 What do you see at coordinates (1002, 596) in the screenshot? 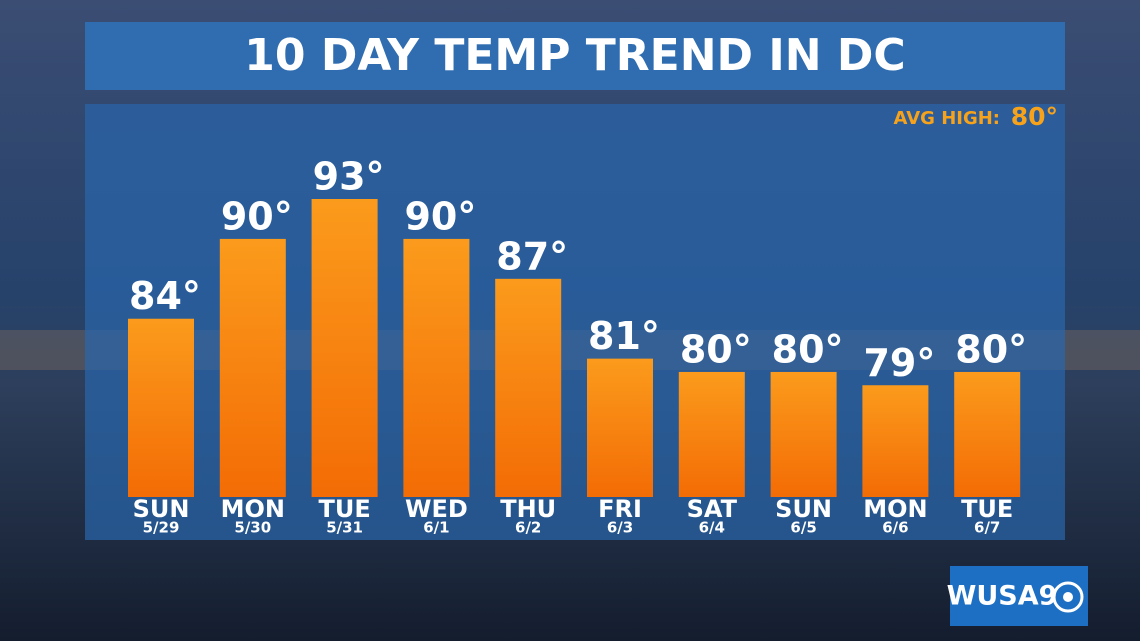
I see `logo: WUSA9` at bounding box center [1002, 596].